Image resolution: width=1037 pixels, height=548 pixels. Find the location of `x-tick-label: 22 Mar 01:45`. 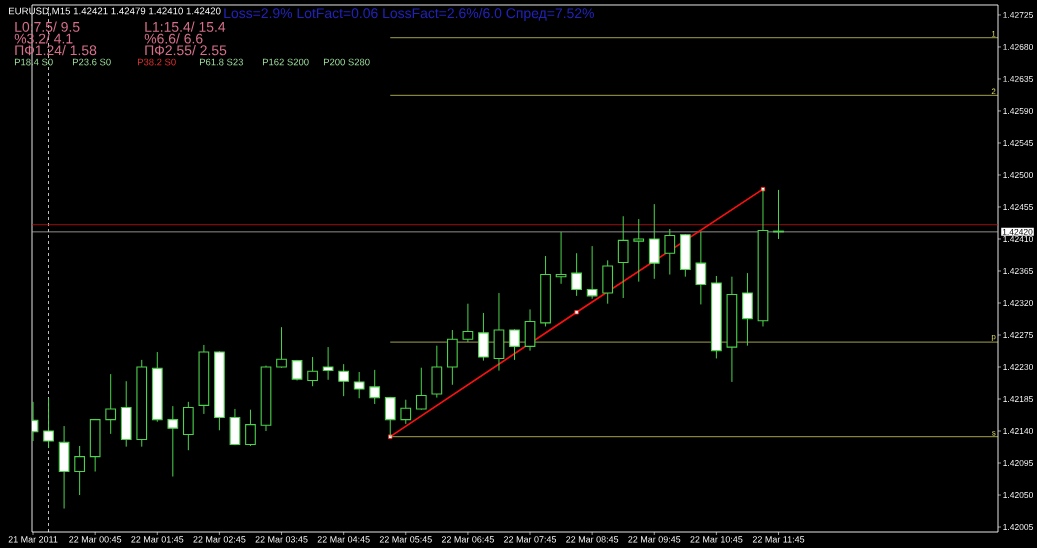

x-tick-label: 22 Mar 01:45 is located at coordinates (157, 539).